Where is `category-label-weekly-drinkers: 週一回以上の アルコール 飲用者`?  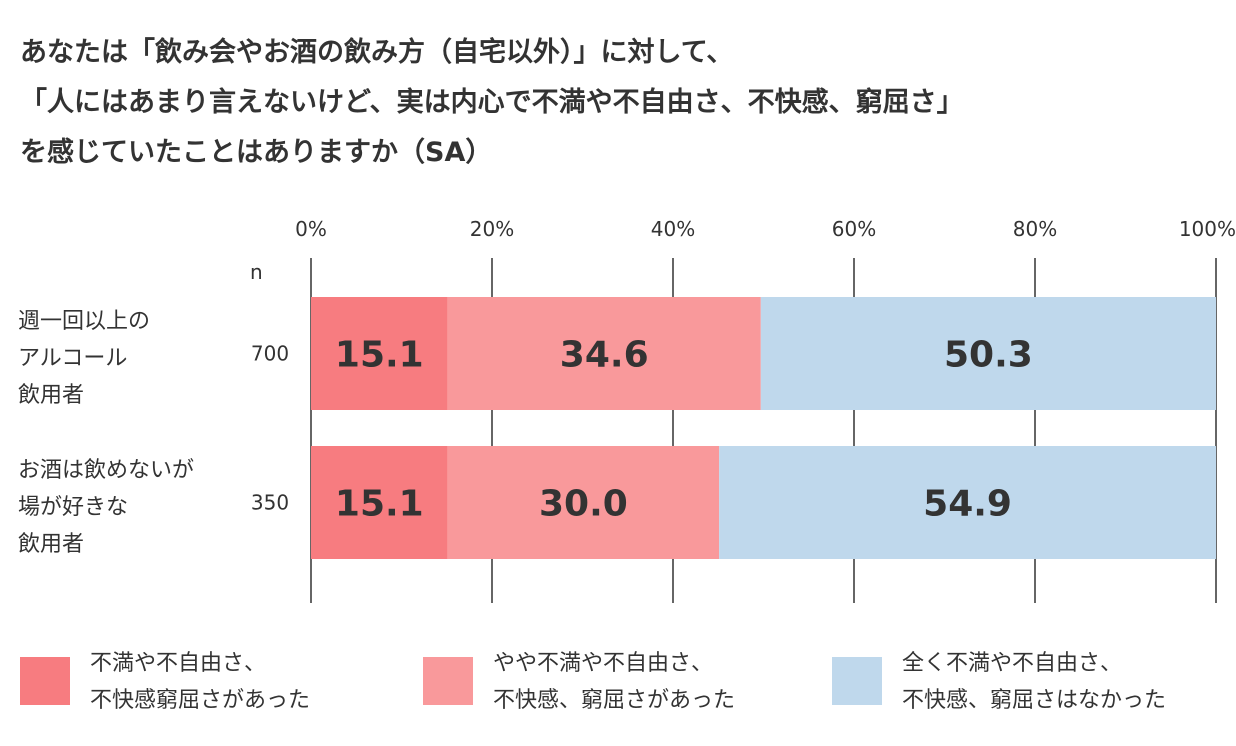
category-label-weekly-drinkers: 週一回以上の アルコール 飲用者 is located at coordinates (84, 358).